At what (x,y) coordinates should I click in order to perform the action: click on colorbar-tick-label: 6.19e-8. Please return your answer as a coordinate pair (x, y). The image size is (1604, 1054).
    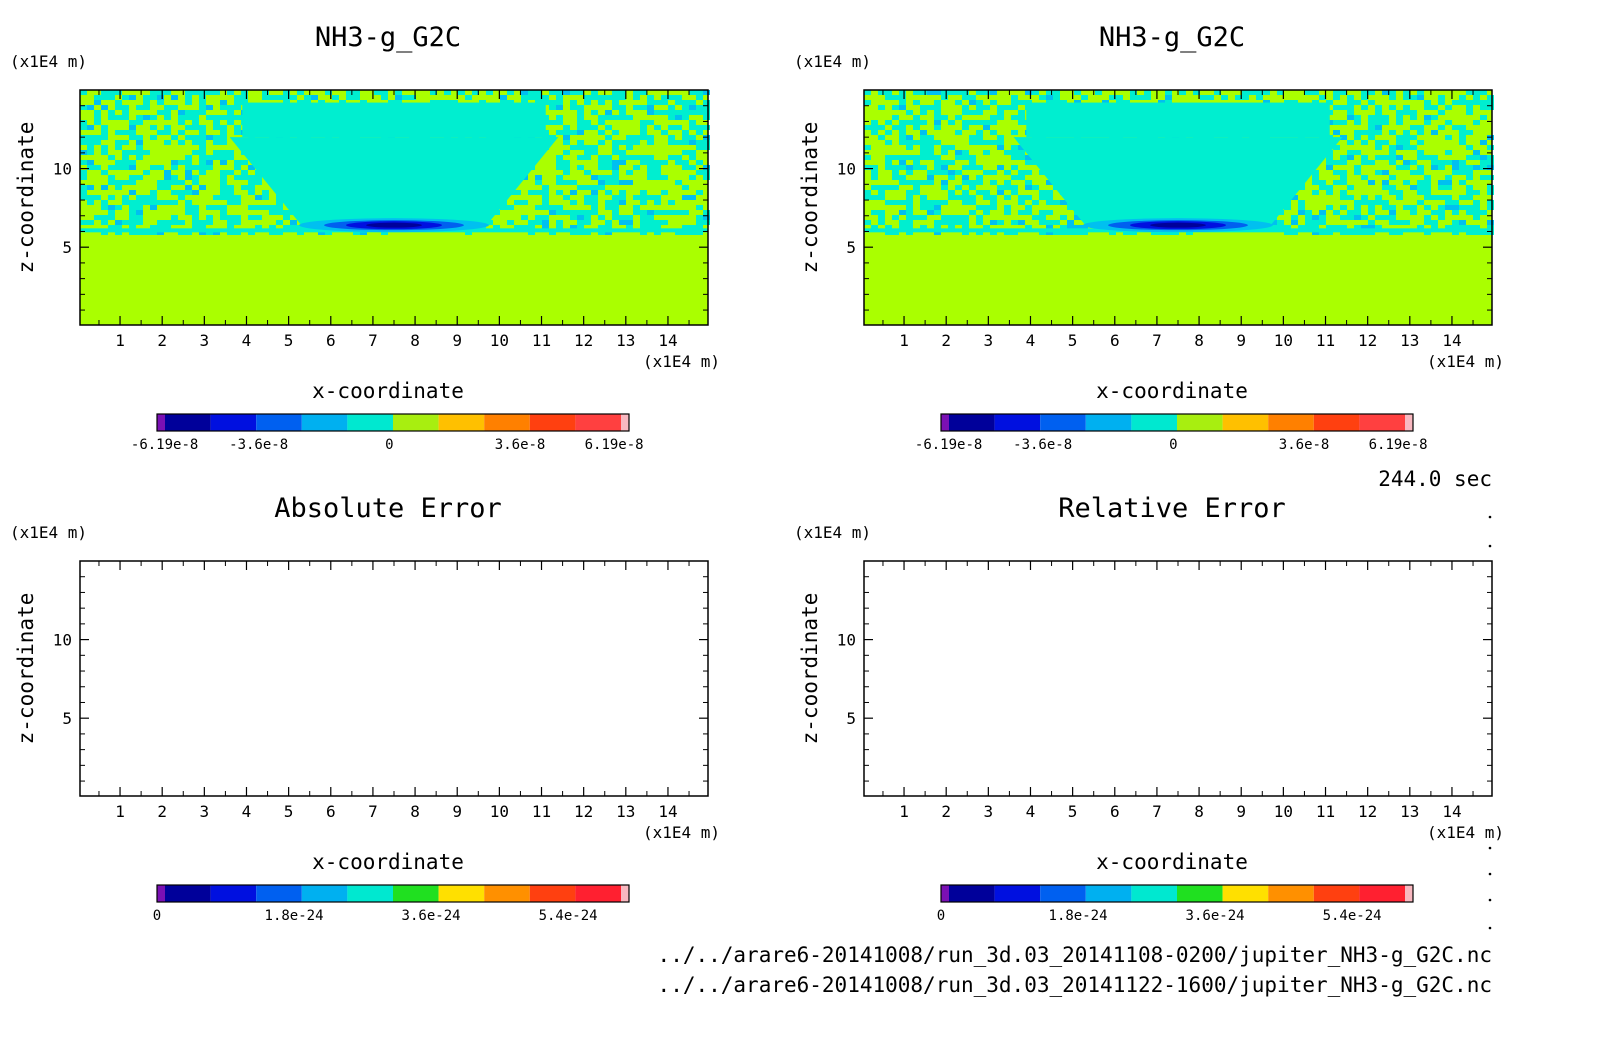
    Looking at the image, I should click on (1398, 445).